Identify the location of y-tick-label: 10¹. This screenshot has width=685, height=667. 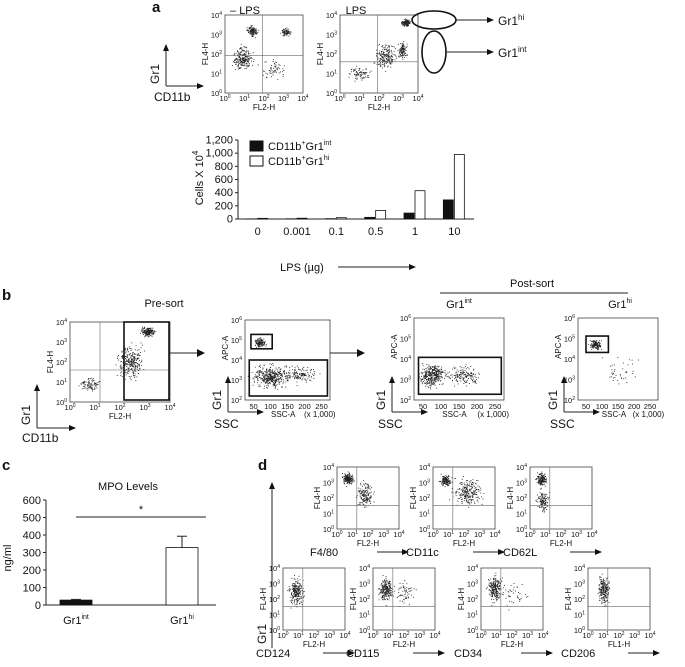
(328, 514).